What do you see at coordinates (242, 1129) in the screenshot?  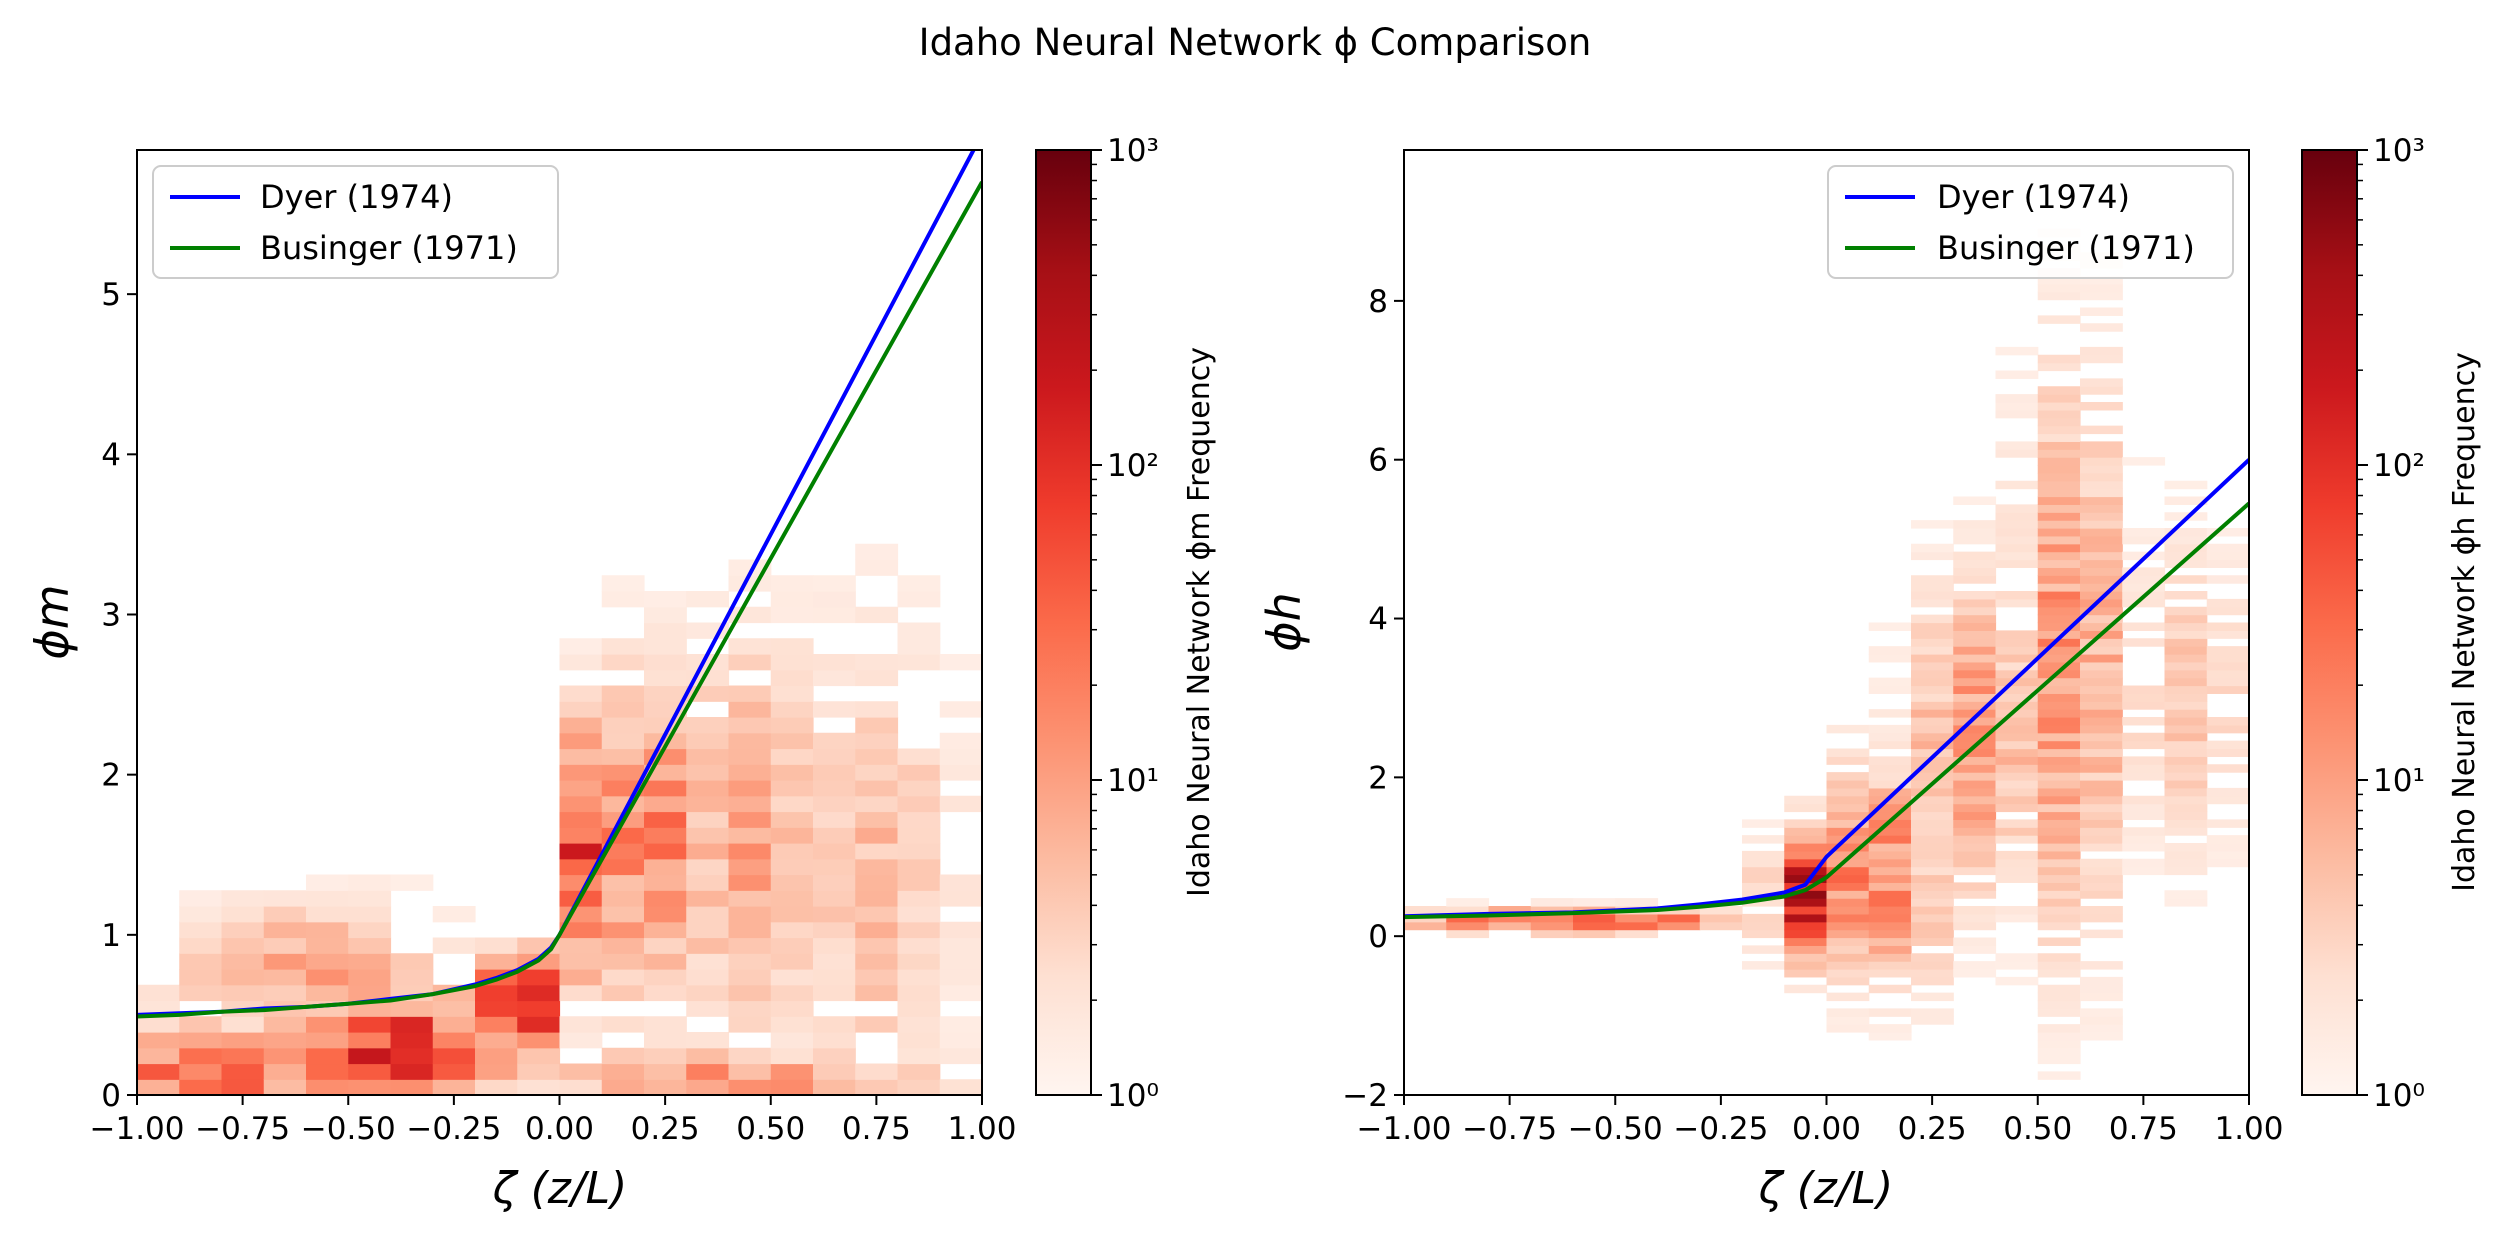 I see `x-tick-label: −0.75` at bounding box center [242, 1129].